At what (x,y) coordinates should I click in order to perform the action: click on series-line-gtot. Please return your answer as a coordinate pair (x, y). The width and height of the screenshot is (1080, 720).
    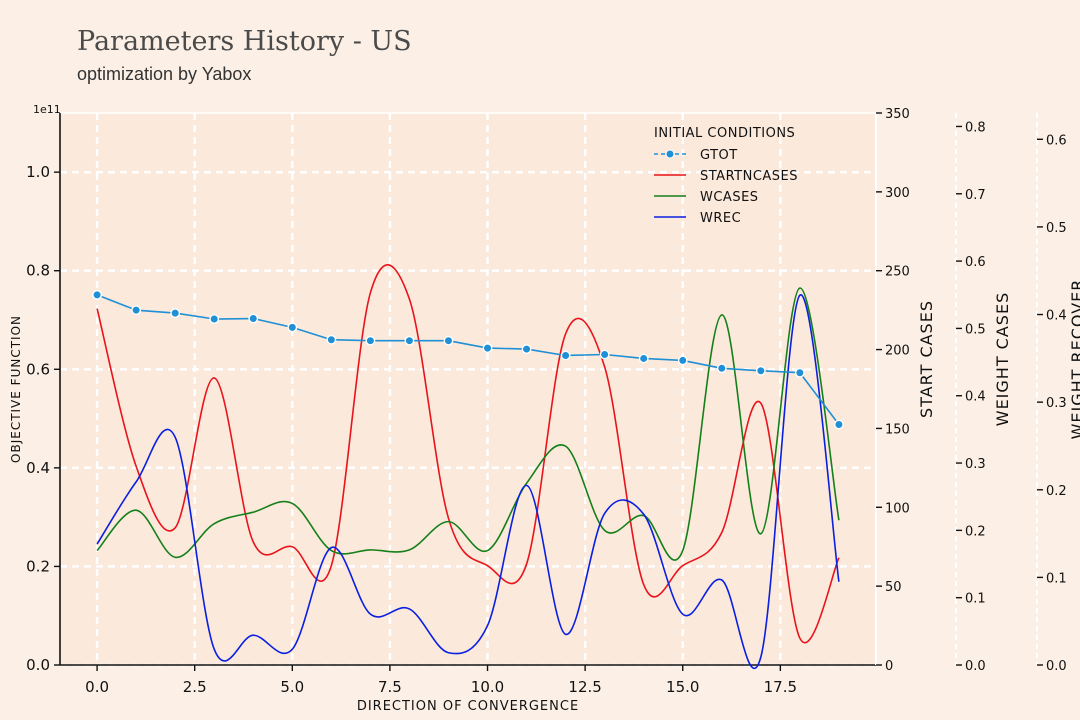
    Looking at the image, I should click on (468, 359).